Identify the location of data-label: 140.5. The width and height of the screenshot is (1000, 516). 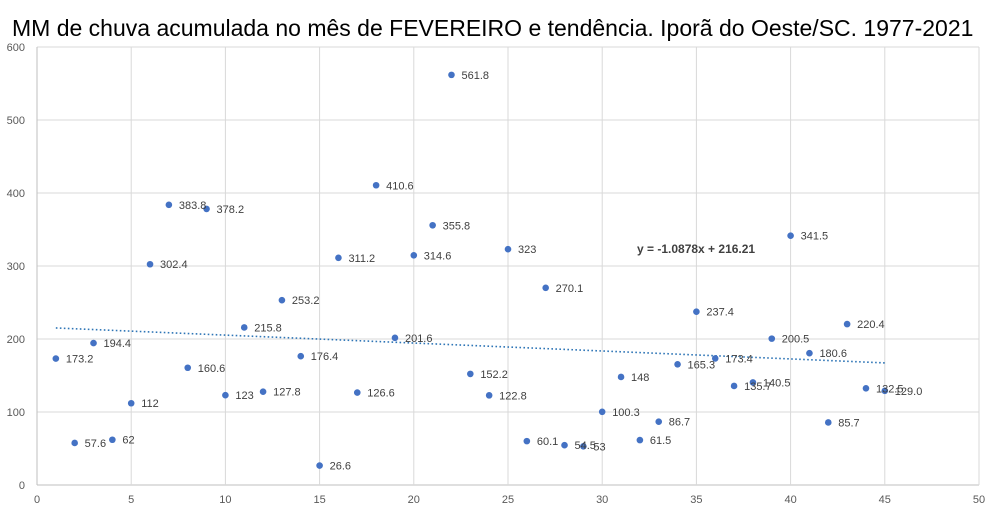
(777, 383).